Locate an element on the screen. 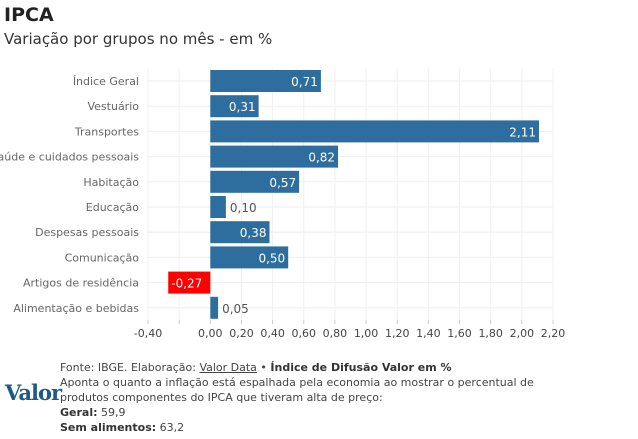 This screenshot has height=439, width=638. geral-line: Geral: 59,9 is located at coordinates (93, 412).